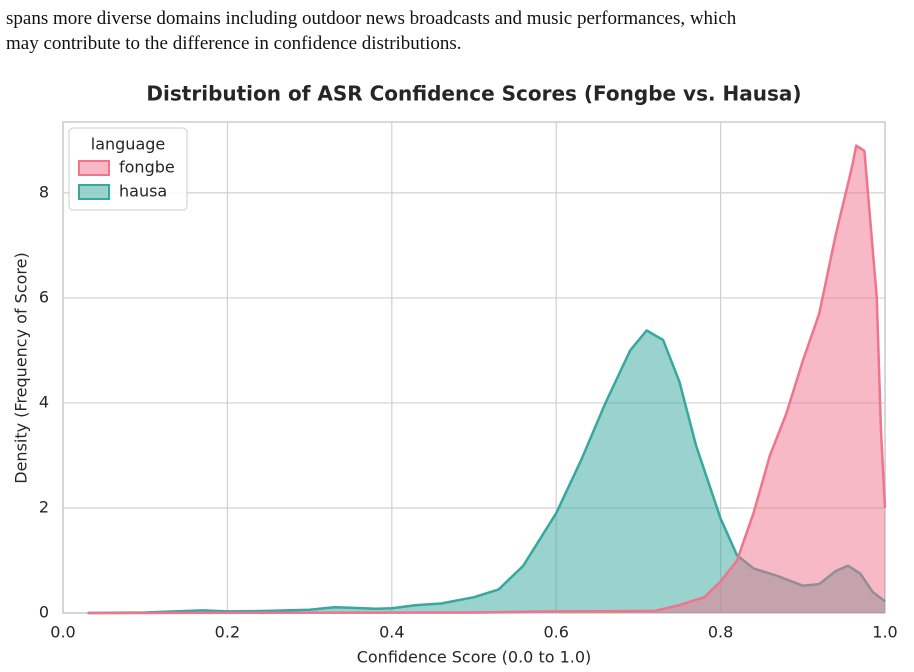 This screenshot has height=672, width=914. What do you see at coordinates (44, 506) in the screenshot?
I see `y-tick-label: 2` at bounding box center [44, 506].